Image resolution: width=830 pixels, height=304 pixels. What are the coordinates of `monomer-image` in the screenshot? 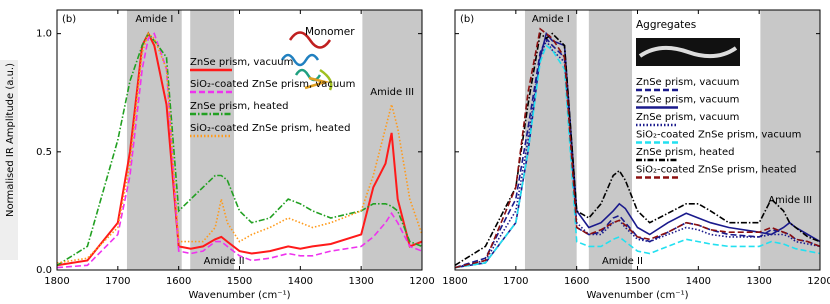 It's located at (306, 61).